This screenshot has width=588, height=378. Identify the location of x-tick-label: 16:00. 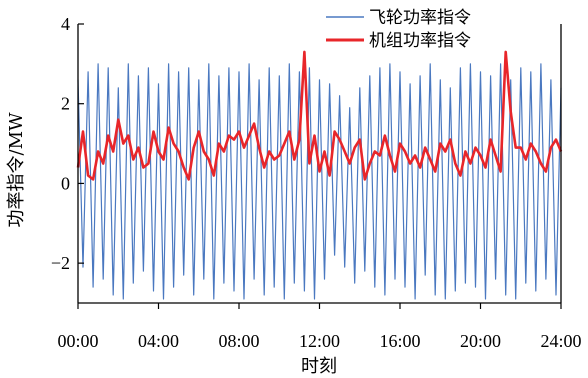
(399, 341).